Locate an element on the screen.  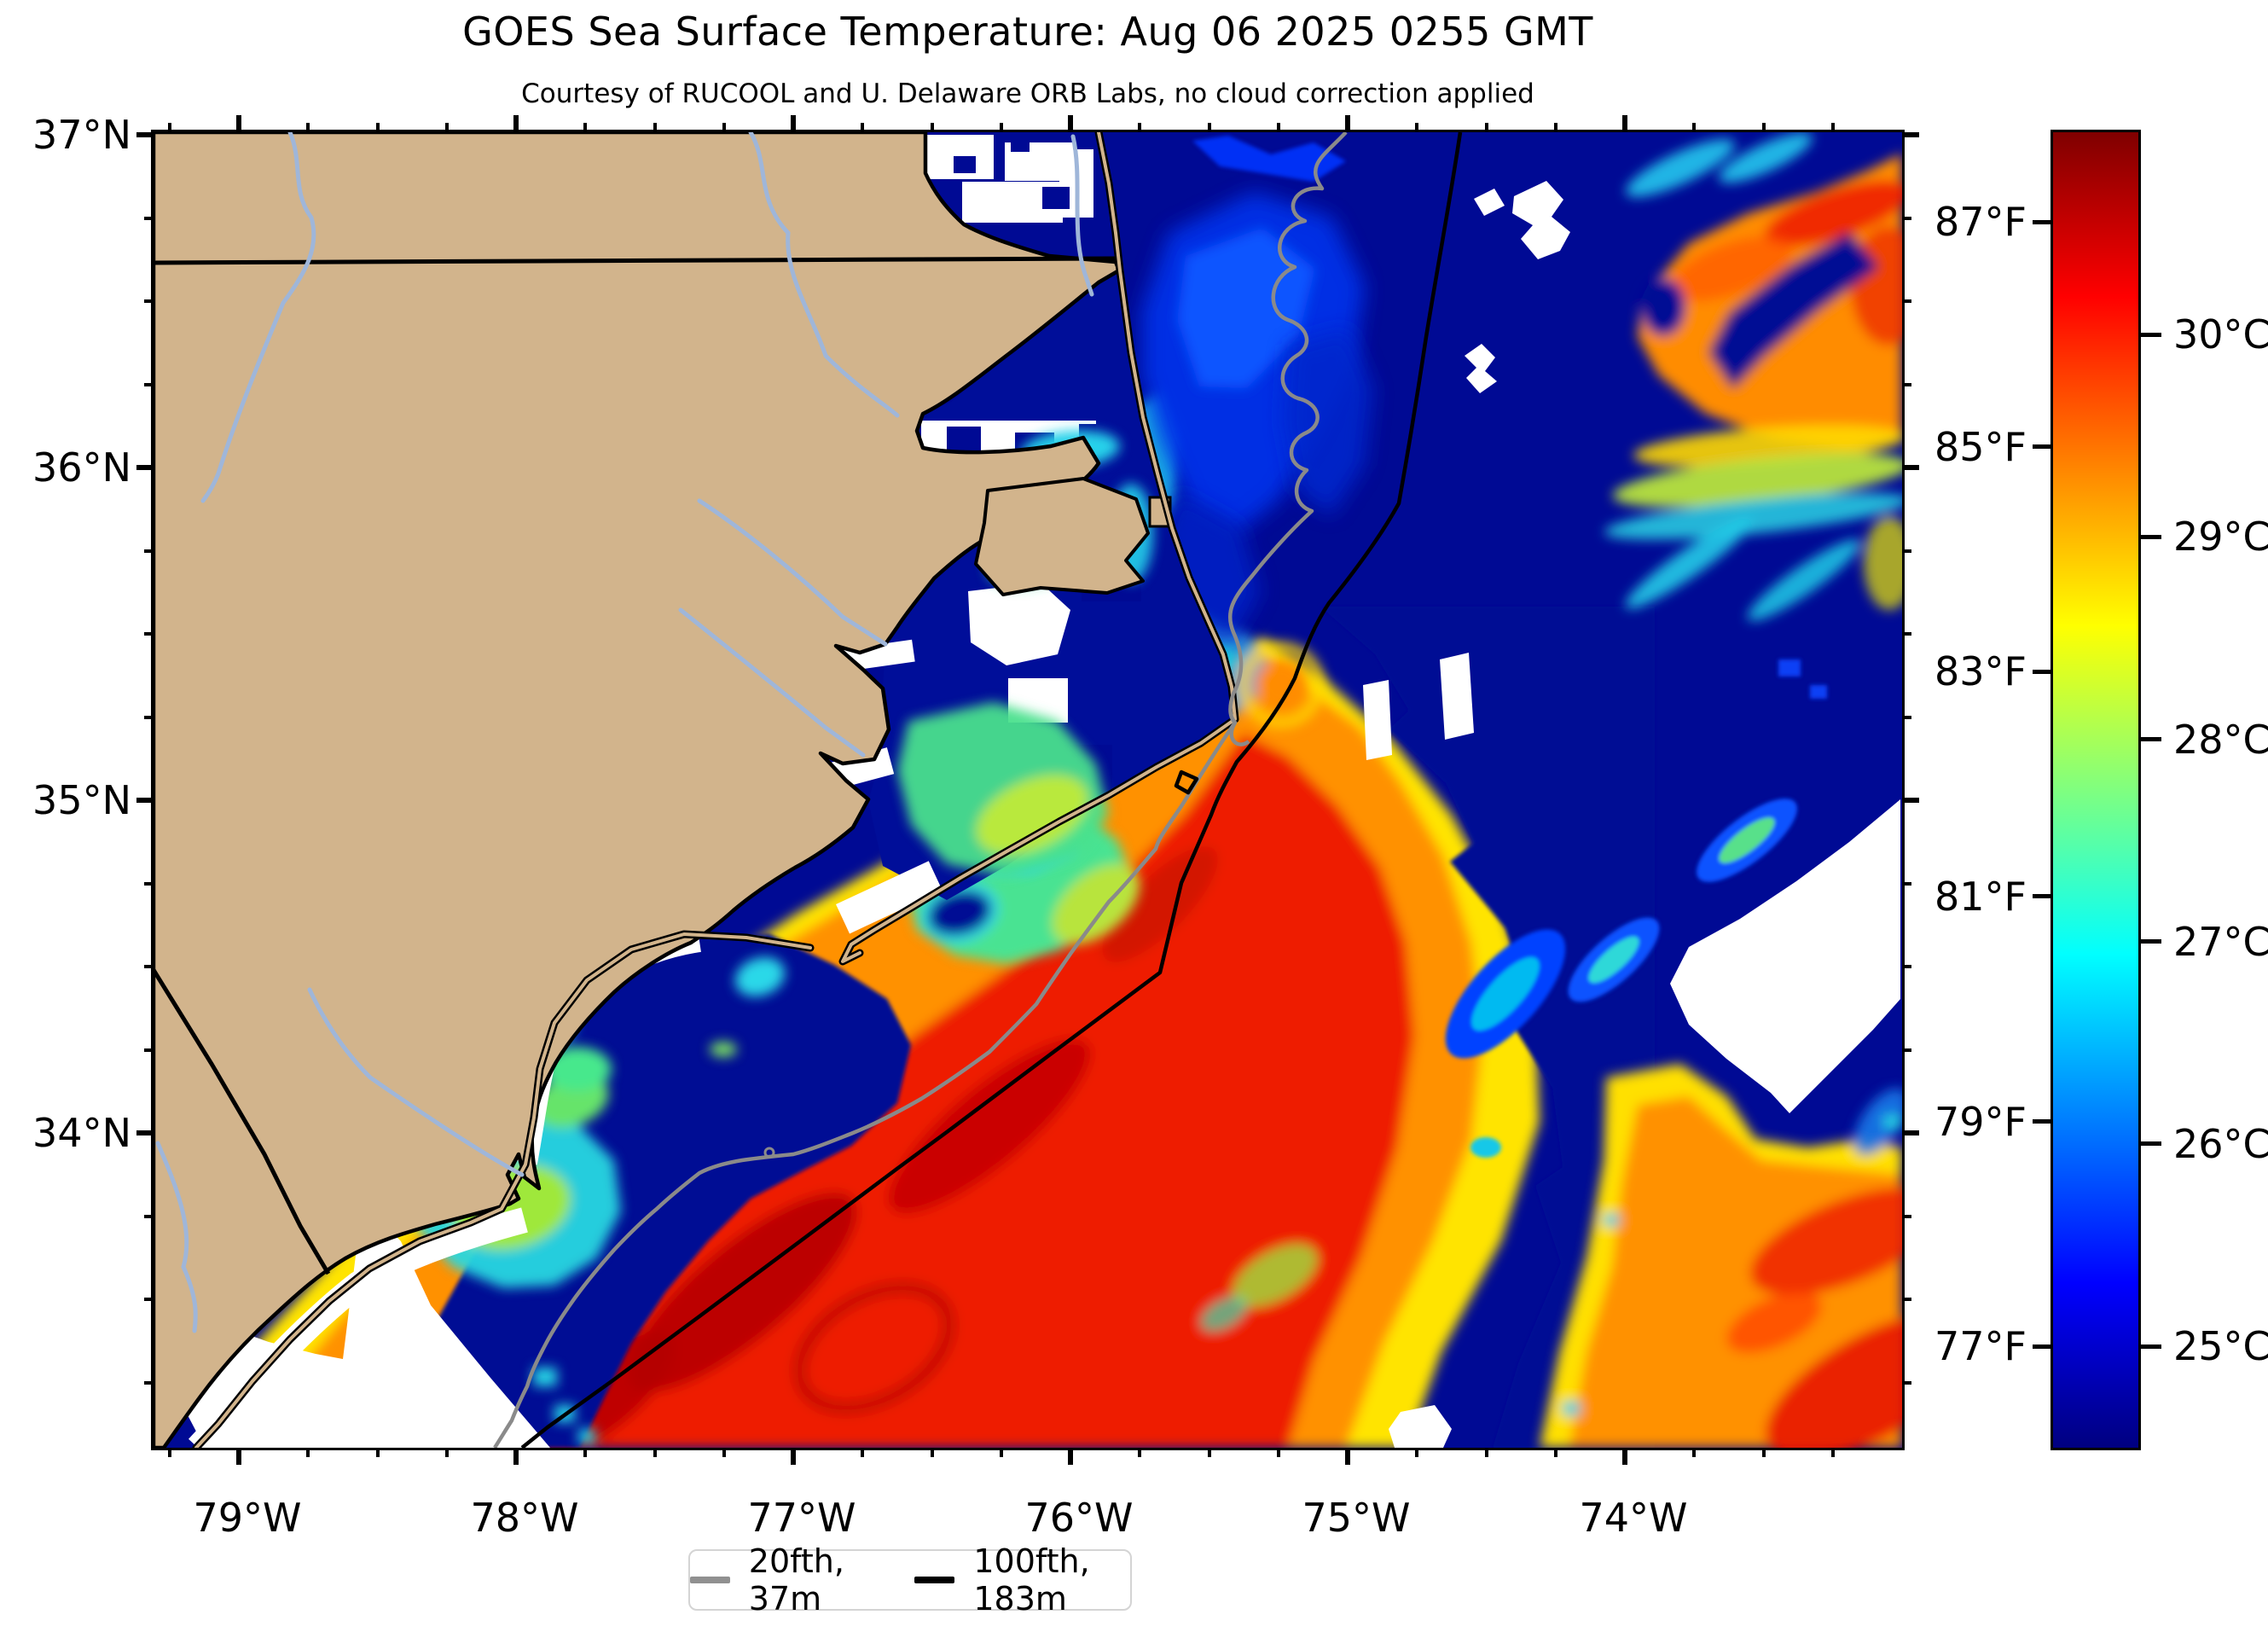
legend-item-100fth: 100fth, 183m is located at coordinates (1022, 1579).